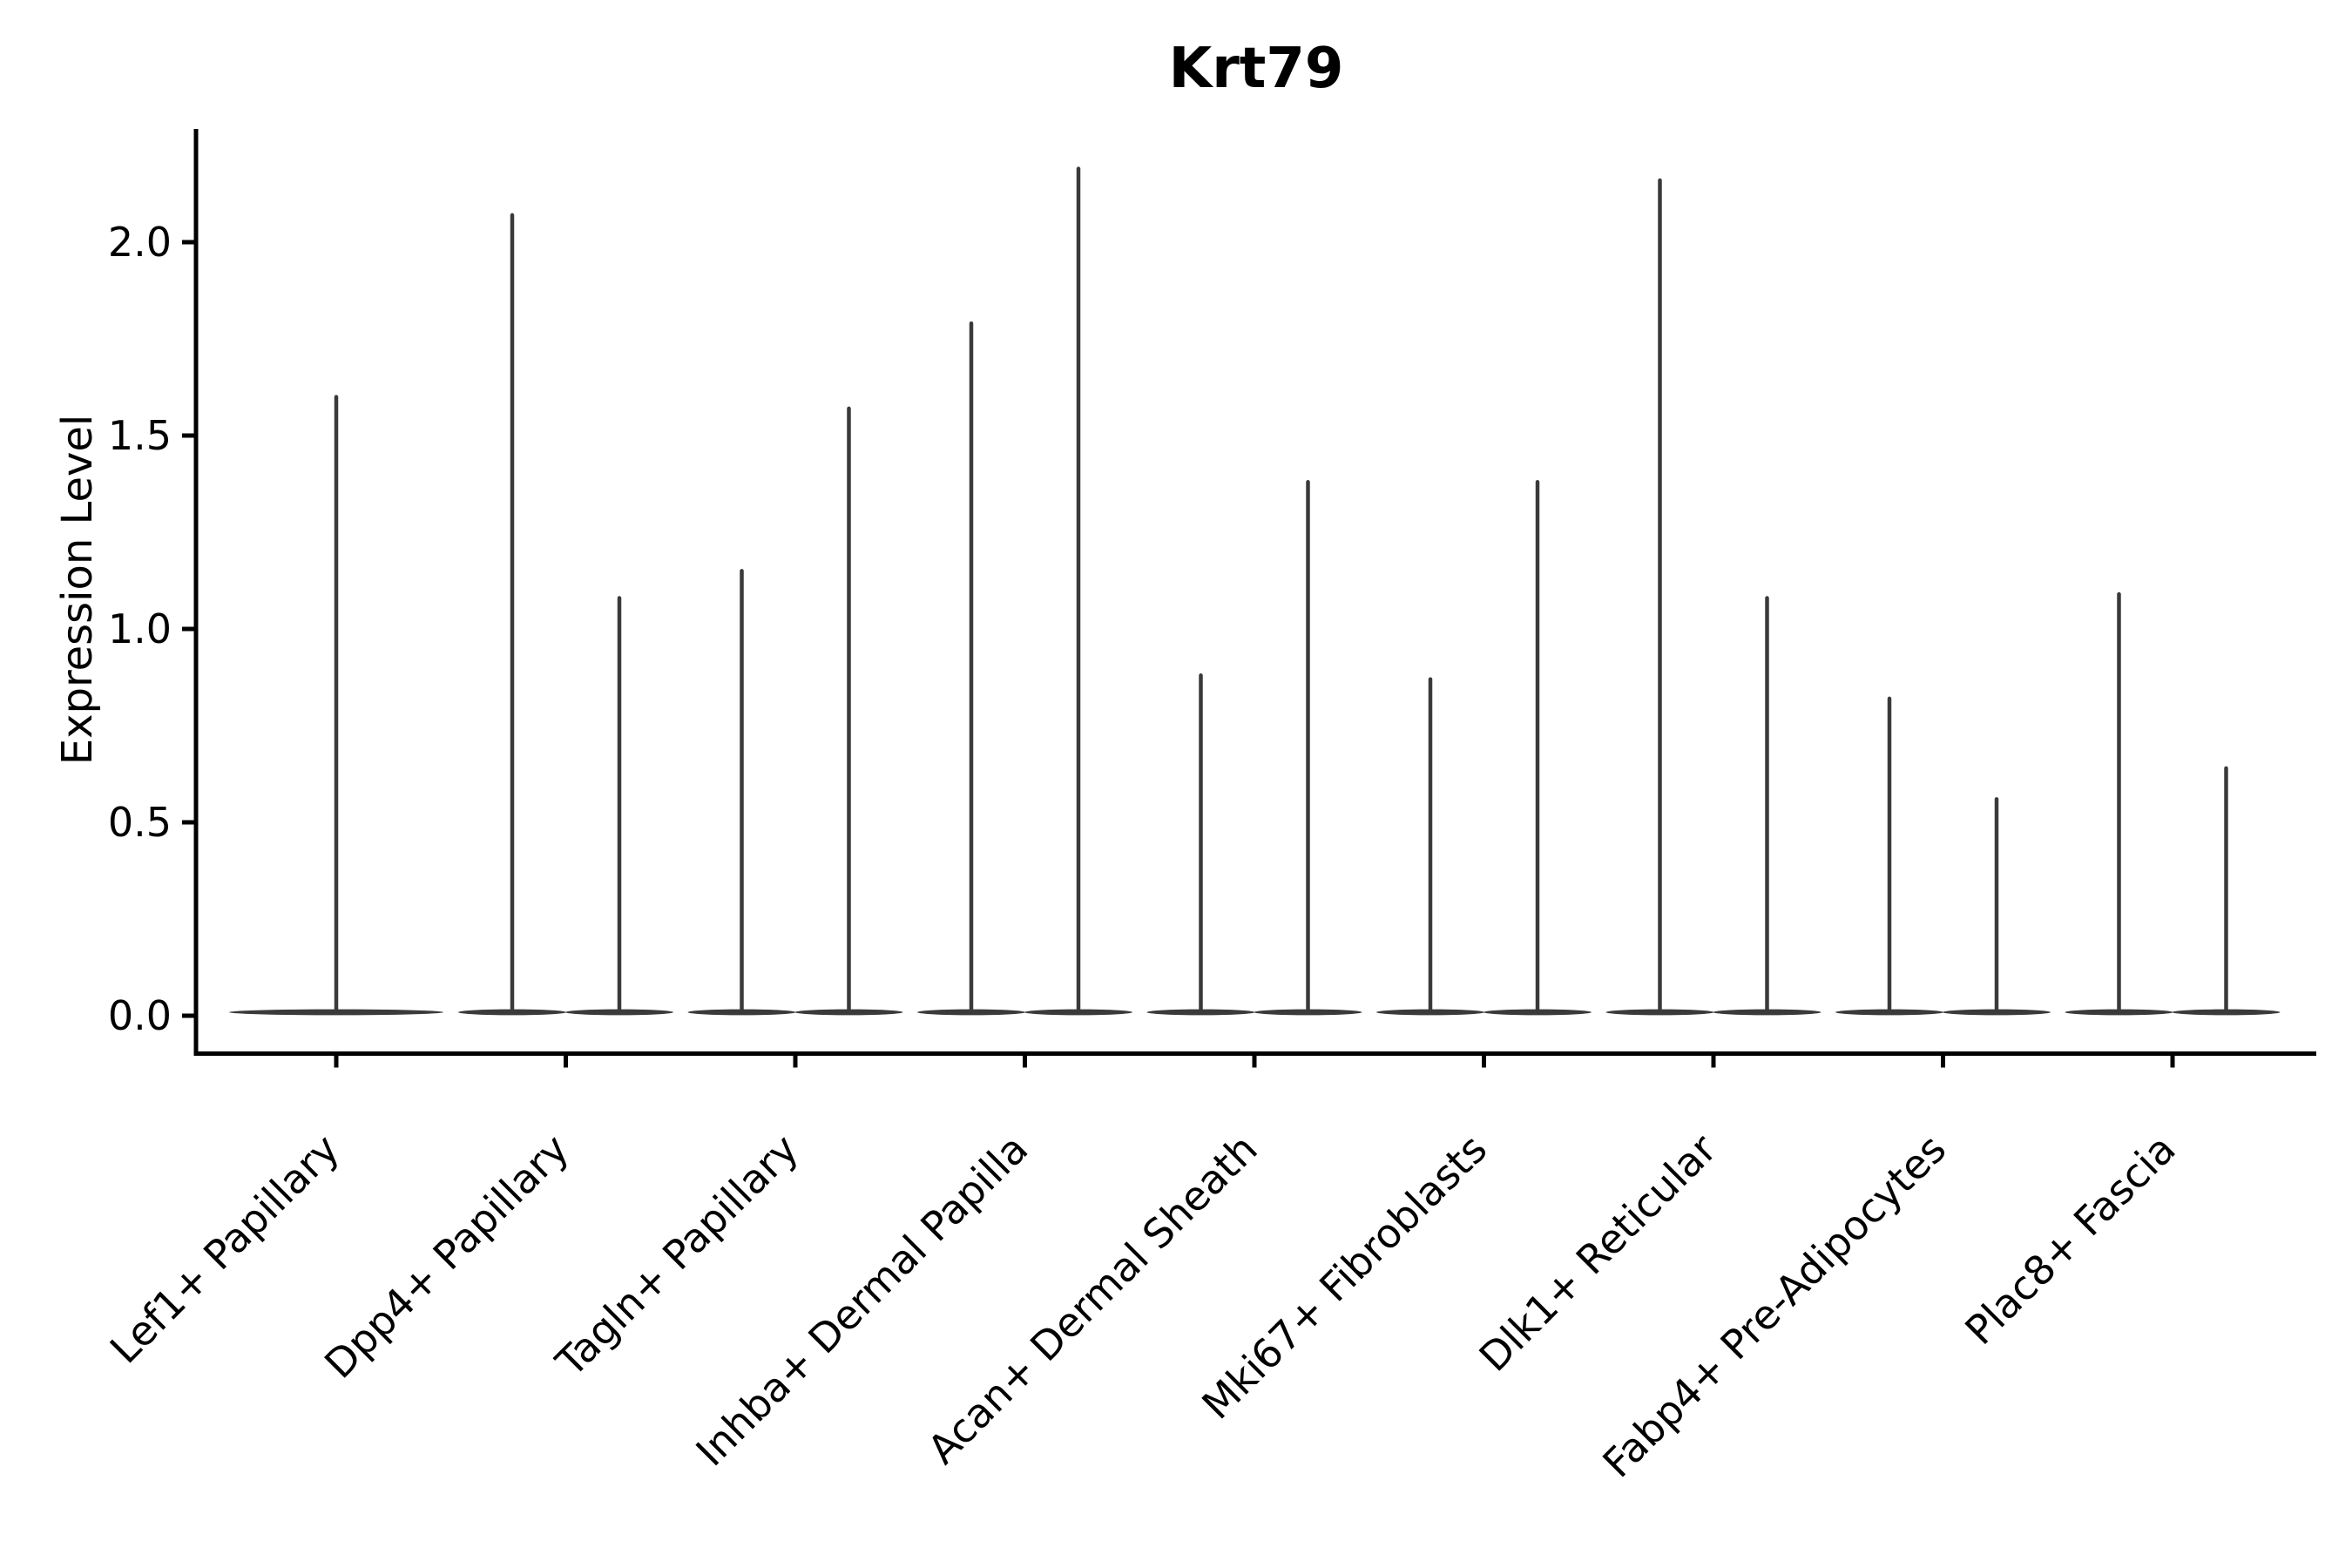 This screenshot has height=1568, width=2352. I want to click on y-tick-label: 0.5, so click(140, 822).